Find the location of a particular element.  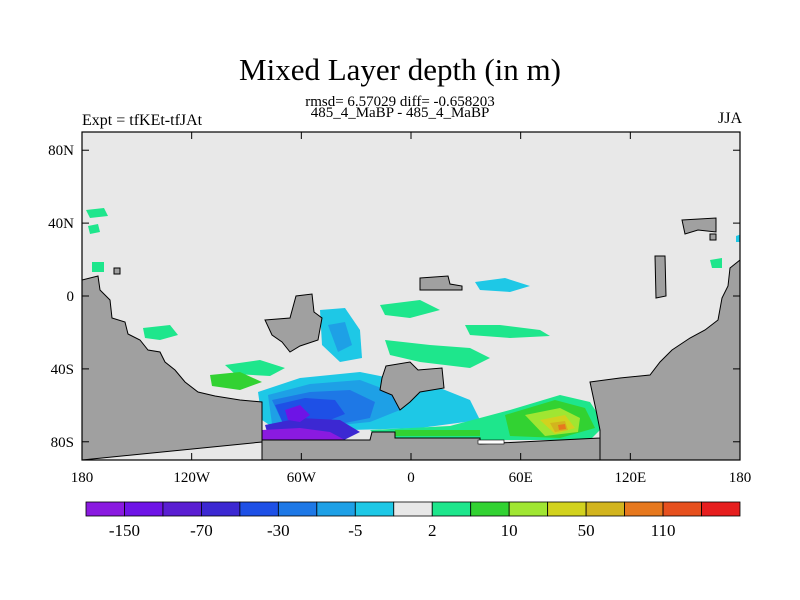

colorbar-label: 110 is located at coordinates (663, 530).